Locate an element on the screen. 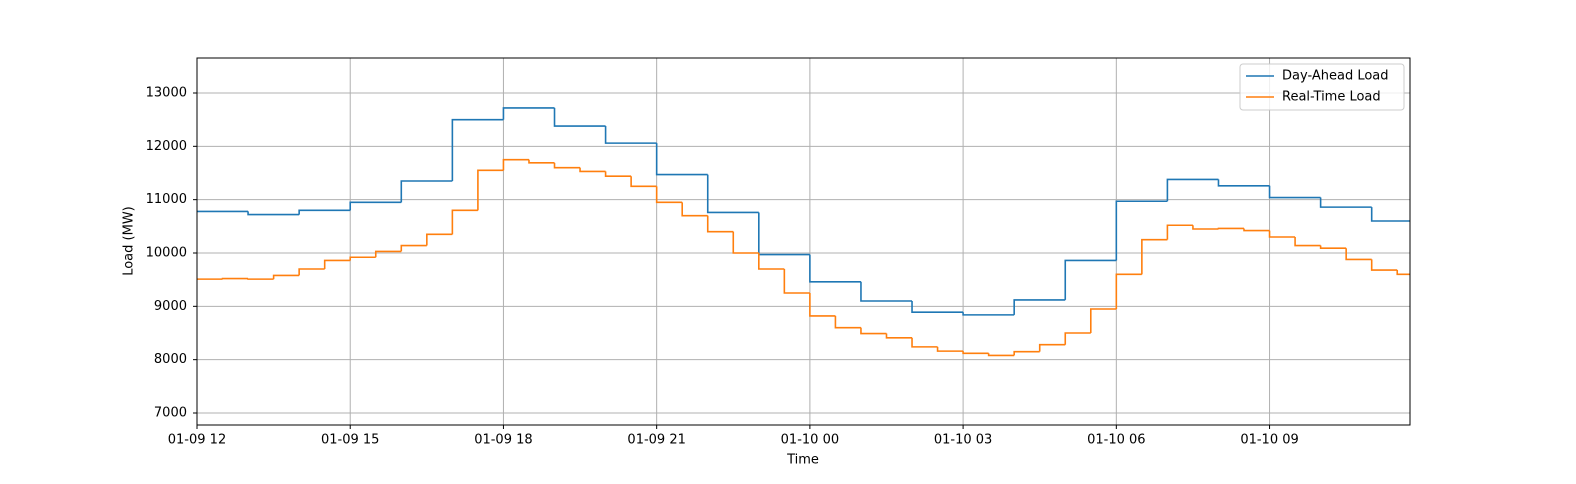  y-tick-label: 9000 is located at coordinates (170, 306).